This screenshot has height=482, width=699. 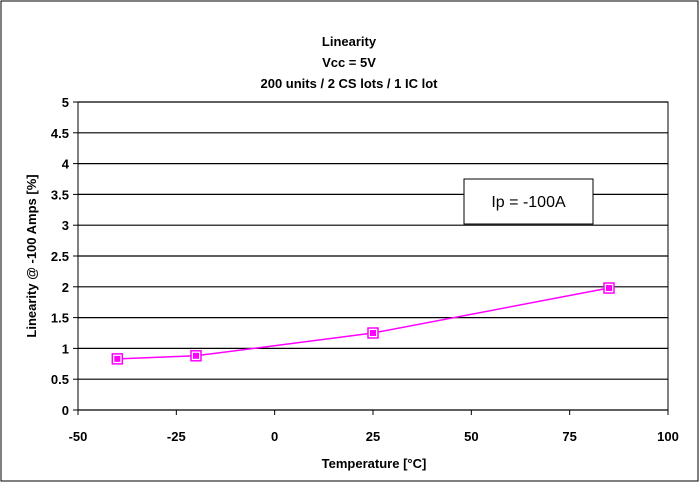 I want to click on series-layer, so click(x=363, y=323).